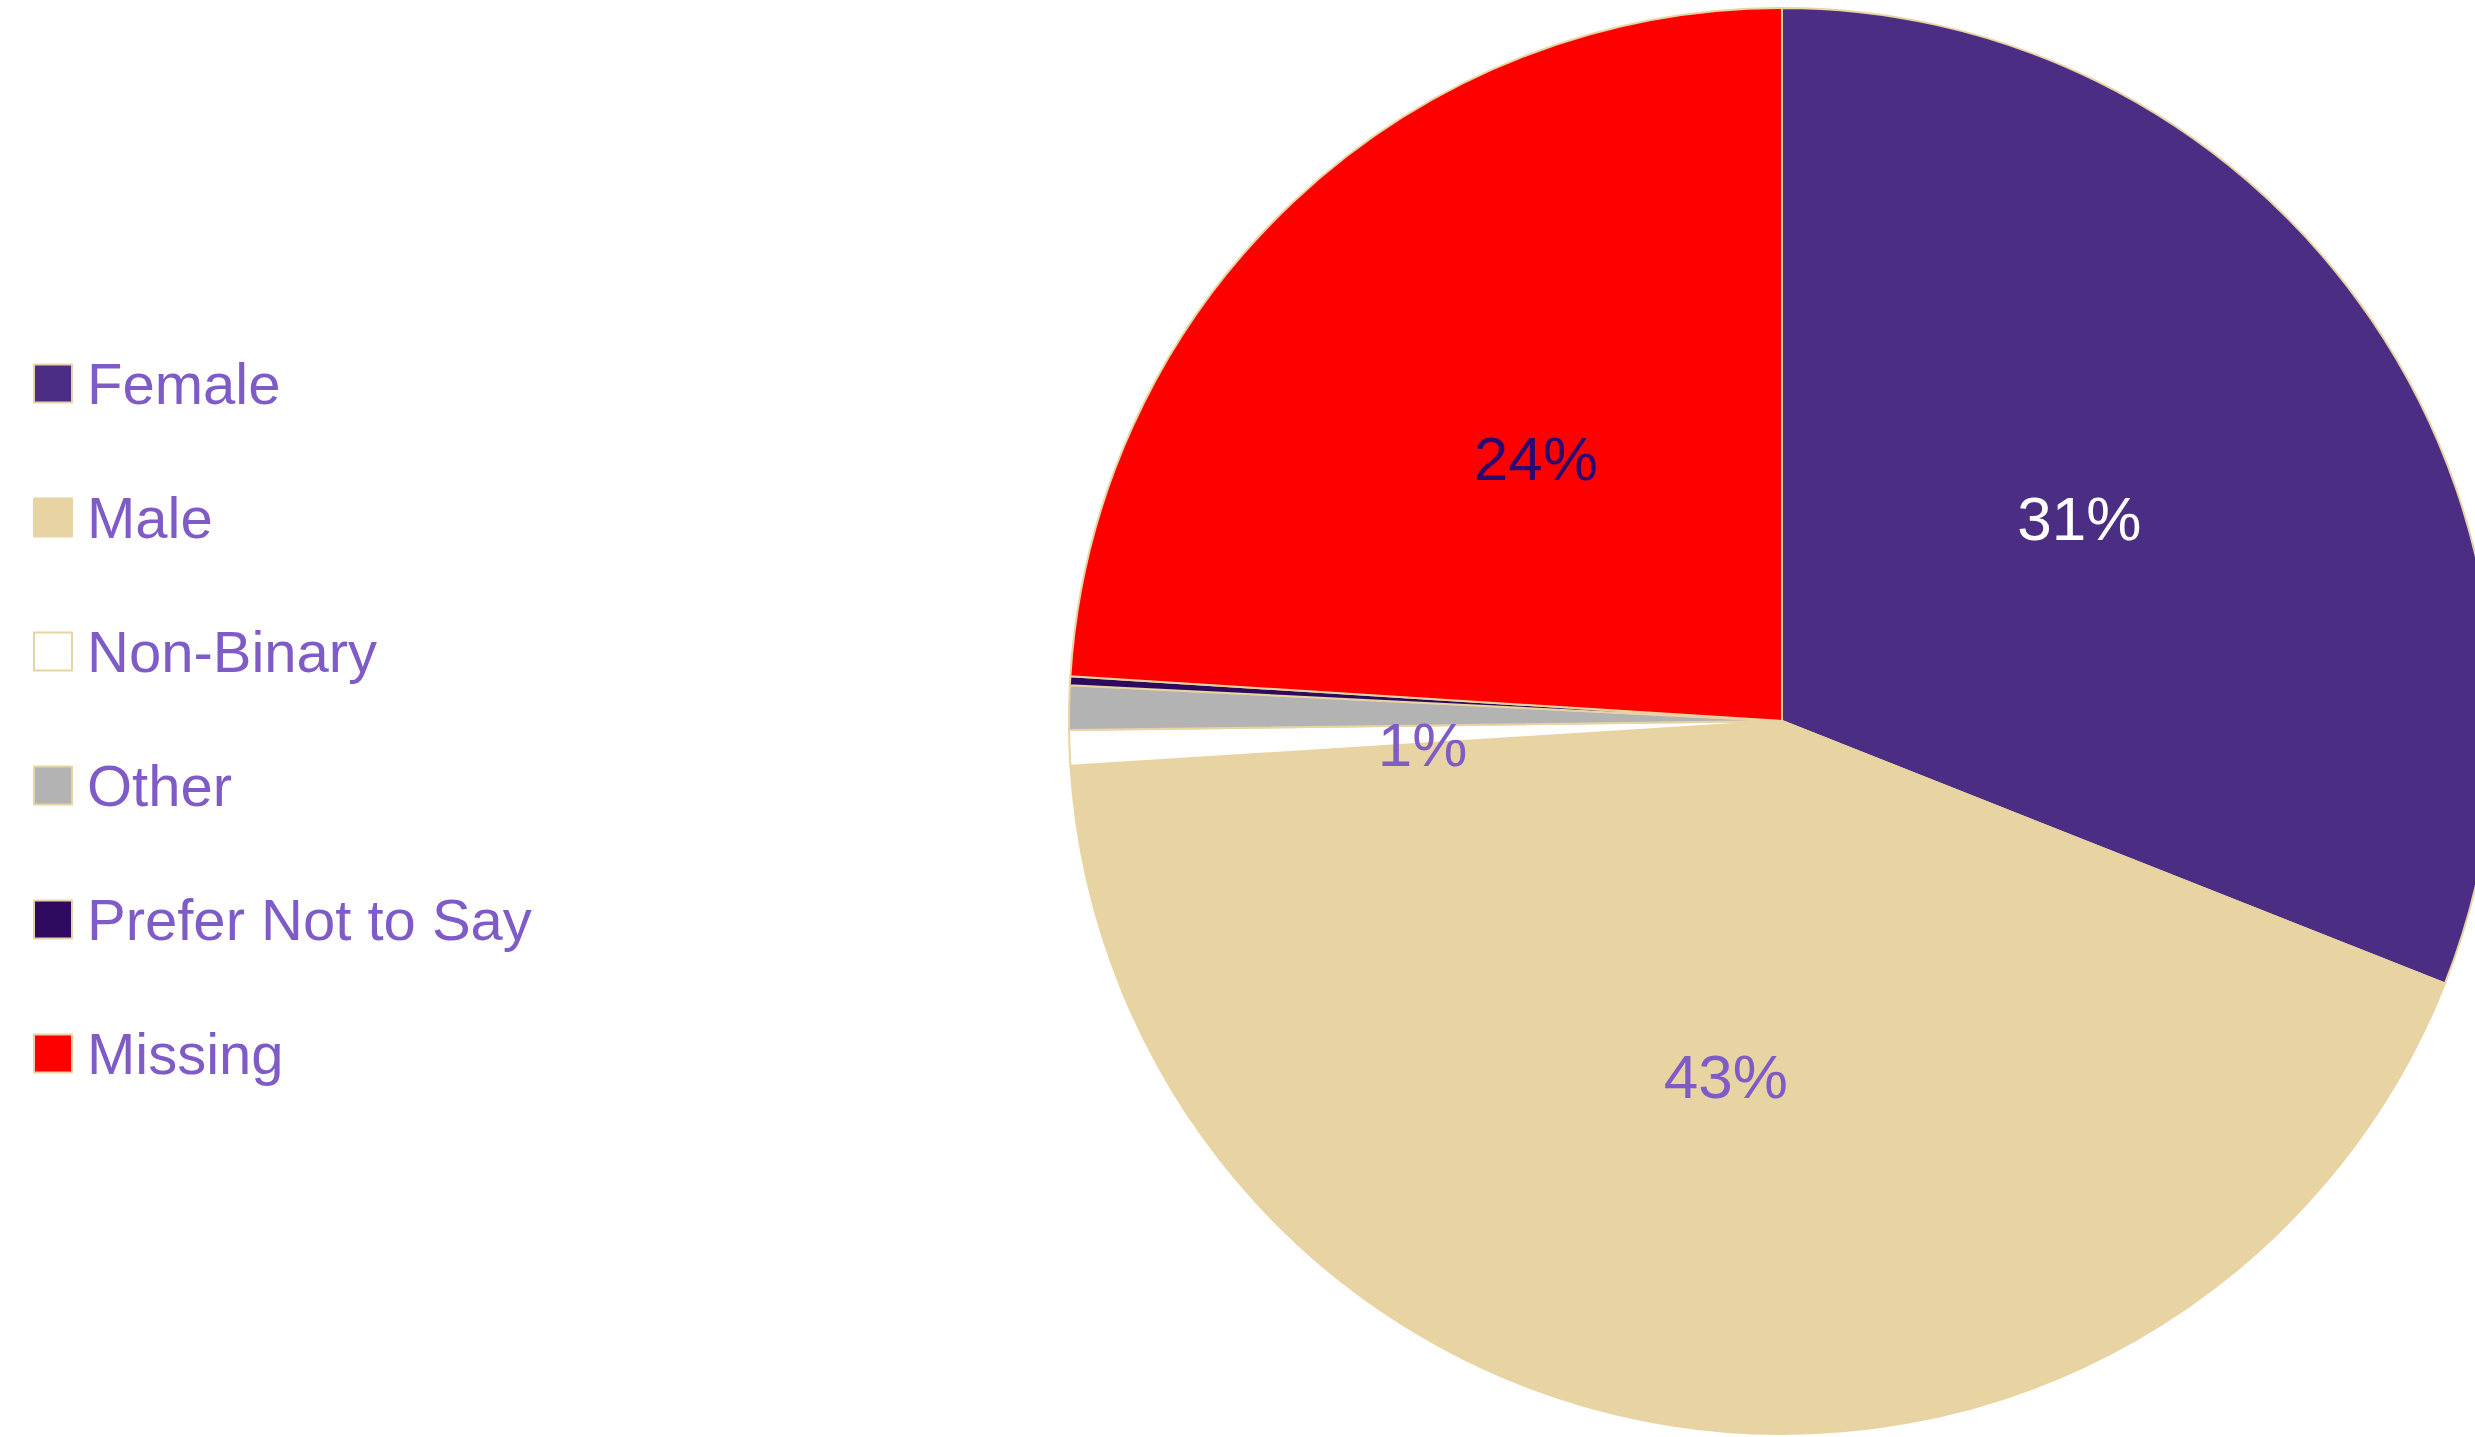 This screenshot has width=2475, height=1437. I want to click on legend-label: Female, so click(184, 383).